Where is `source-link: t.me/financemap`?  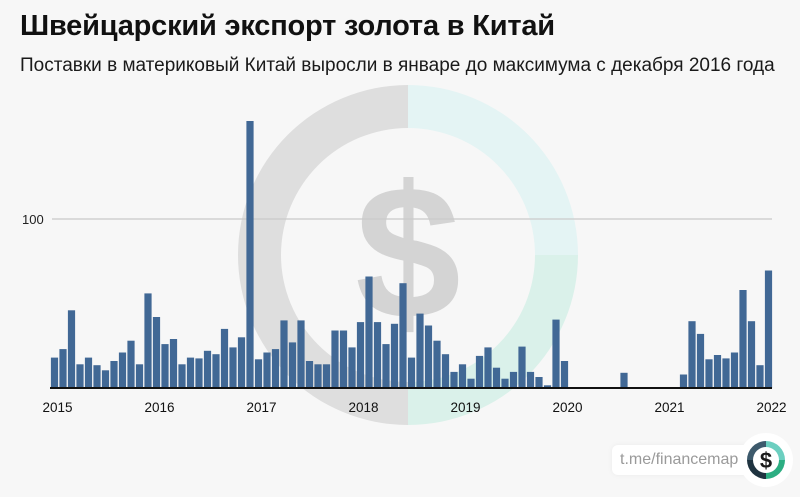 source-link: t.me/financemap is located at coordinates (679, 459).